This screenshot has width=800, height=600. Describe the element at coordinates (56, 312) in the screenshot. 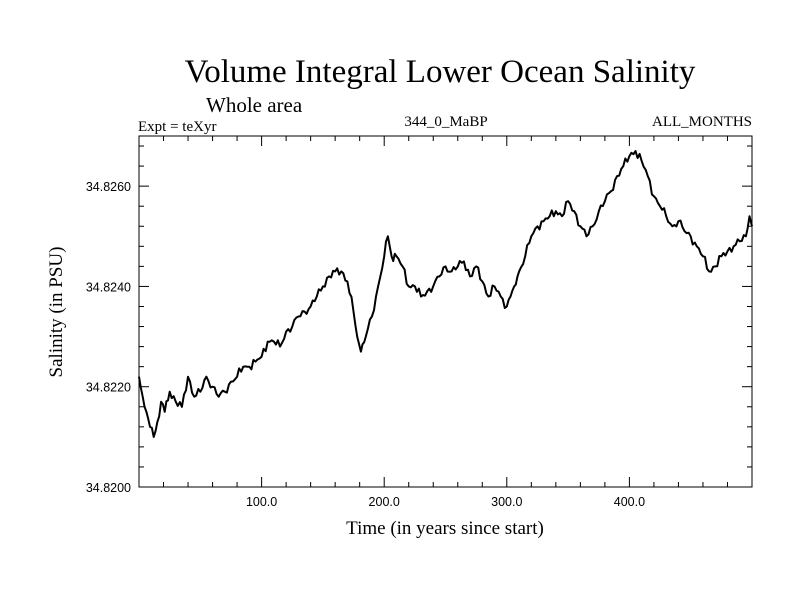

I see `y-axis-label: Salinity (in PSU)` at that location.